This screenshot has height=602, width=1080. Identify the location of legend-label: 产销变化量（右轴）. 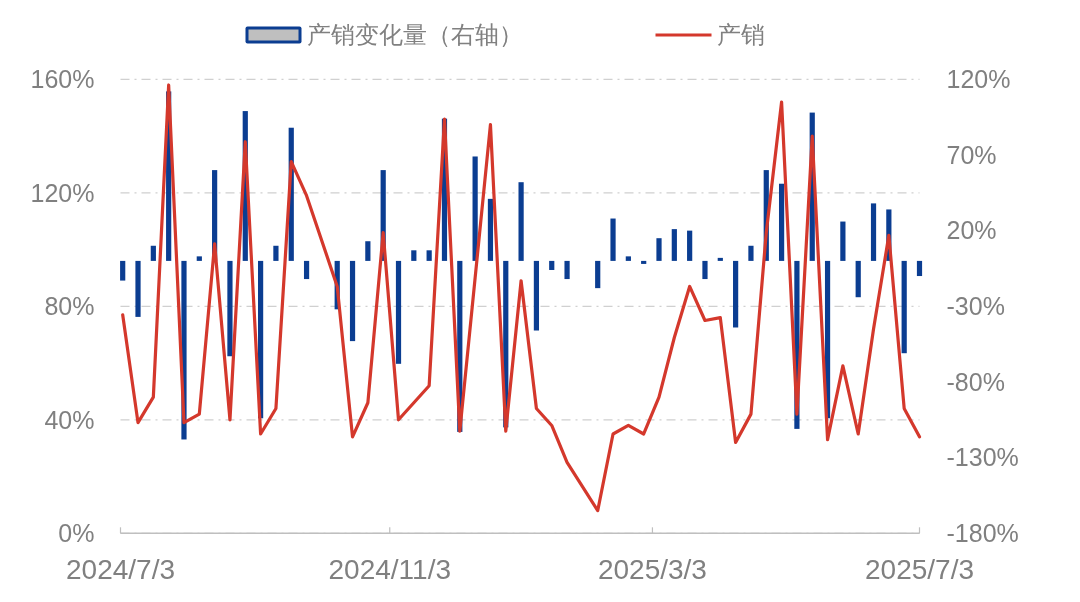
(414, 35).